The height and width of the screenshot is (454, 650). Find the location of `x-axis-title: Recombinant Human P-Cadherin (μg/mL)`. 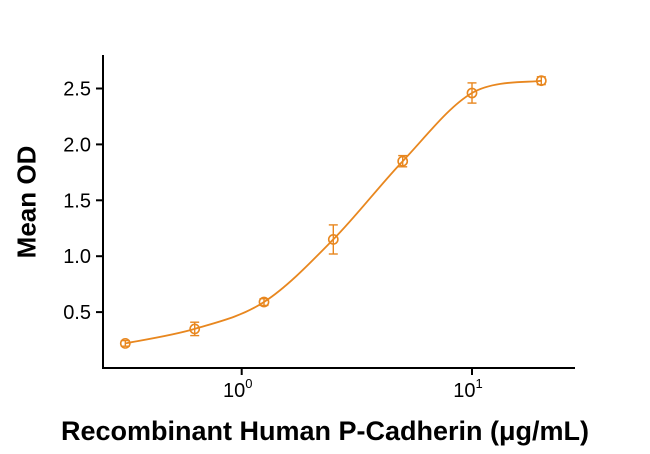

x-axis-title: Recombinant Human P-Cadherin (μg/mL) is located at coordinates (325, 431).